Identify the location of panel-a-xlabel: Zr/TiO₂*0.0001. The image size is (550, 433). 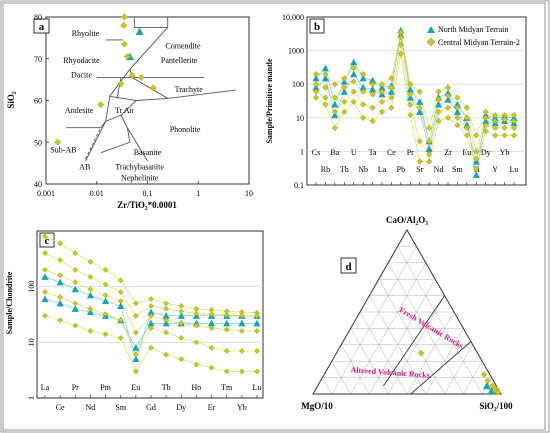
(147, 205).